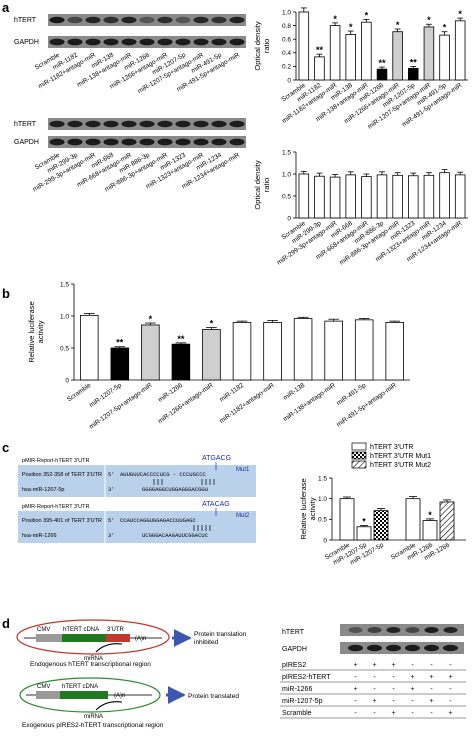 This screenshot has width=474, height=741. I want to click on y-tick-label: 0.6, so click(286, 40).